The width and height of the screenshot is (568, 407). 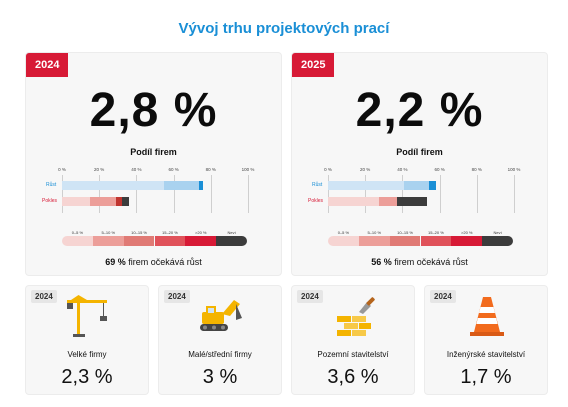 What do you see at coordinates (313, 65) in the screenshot?
I see `year-badge: 2025` at bounding box center [313, 65].